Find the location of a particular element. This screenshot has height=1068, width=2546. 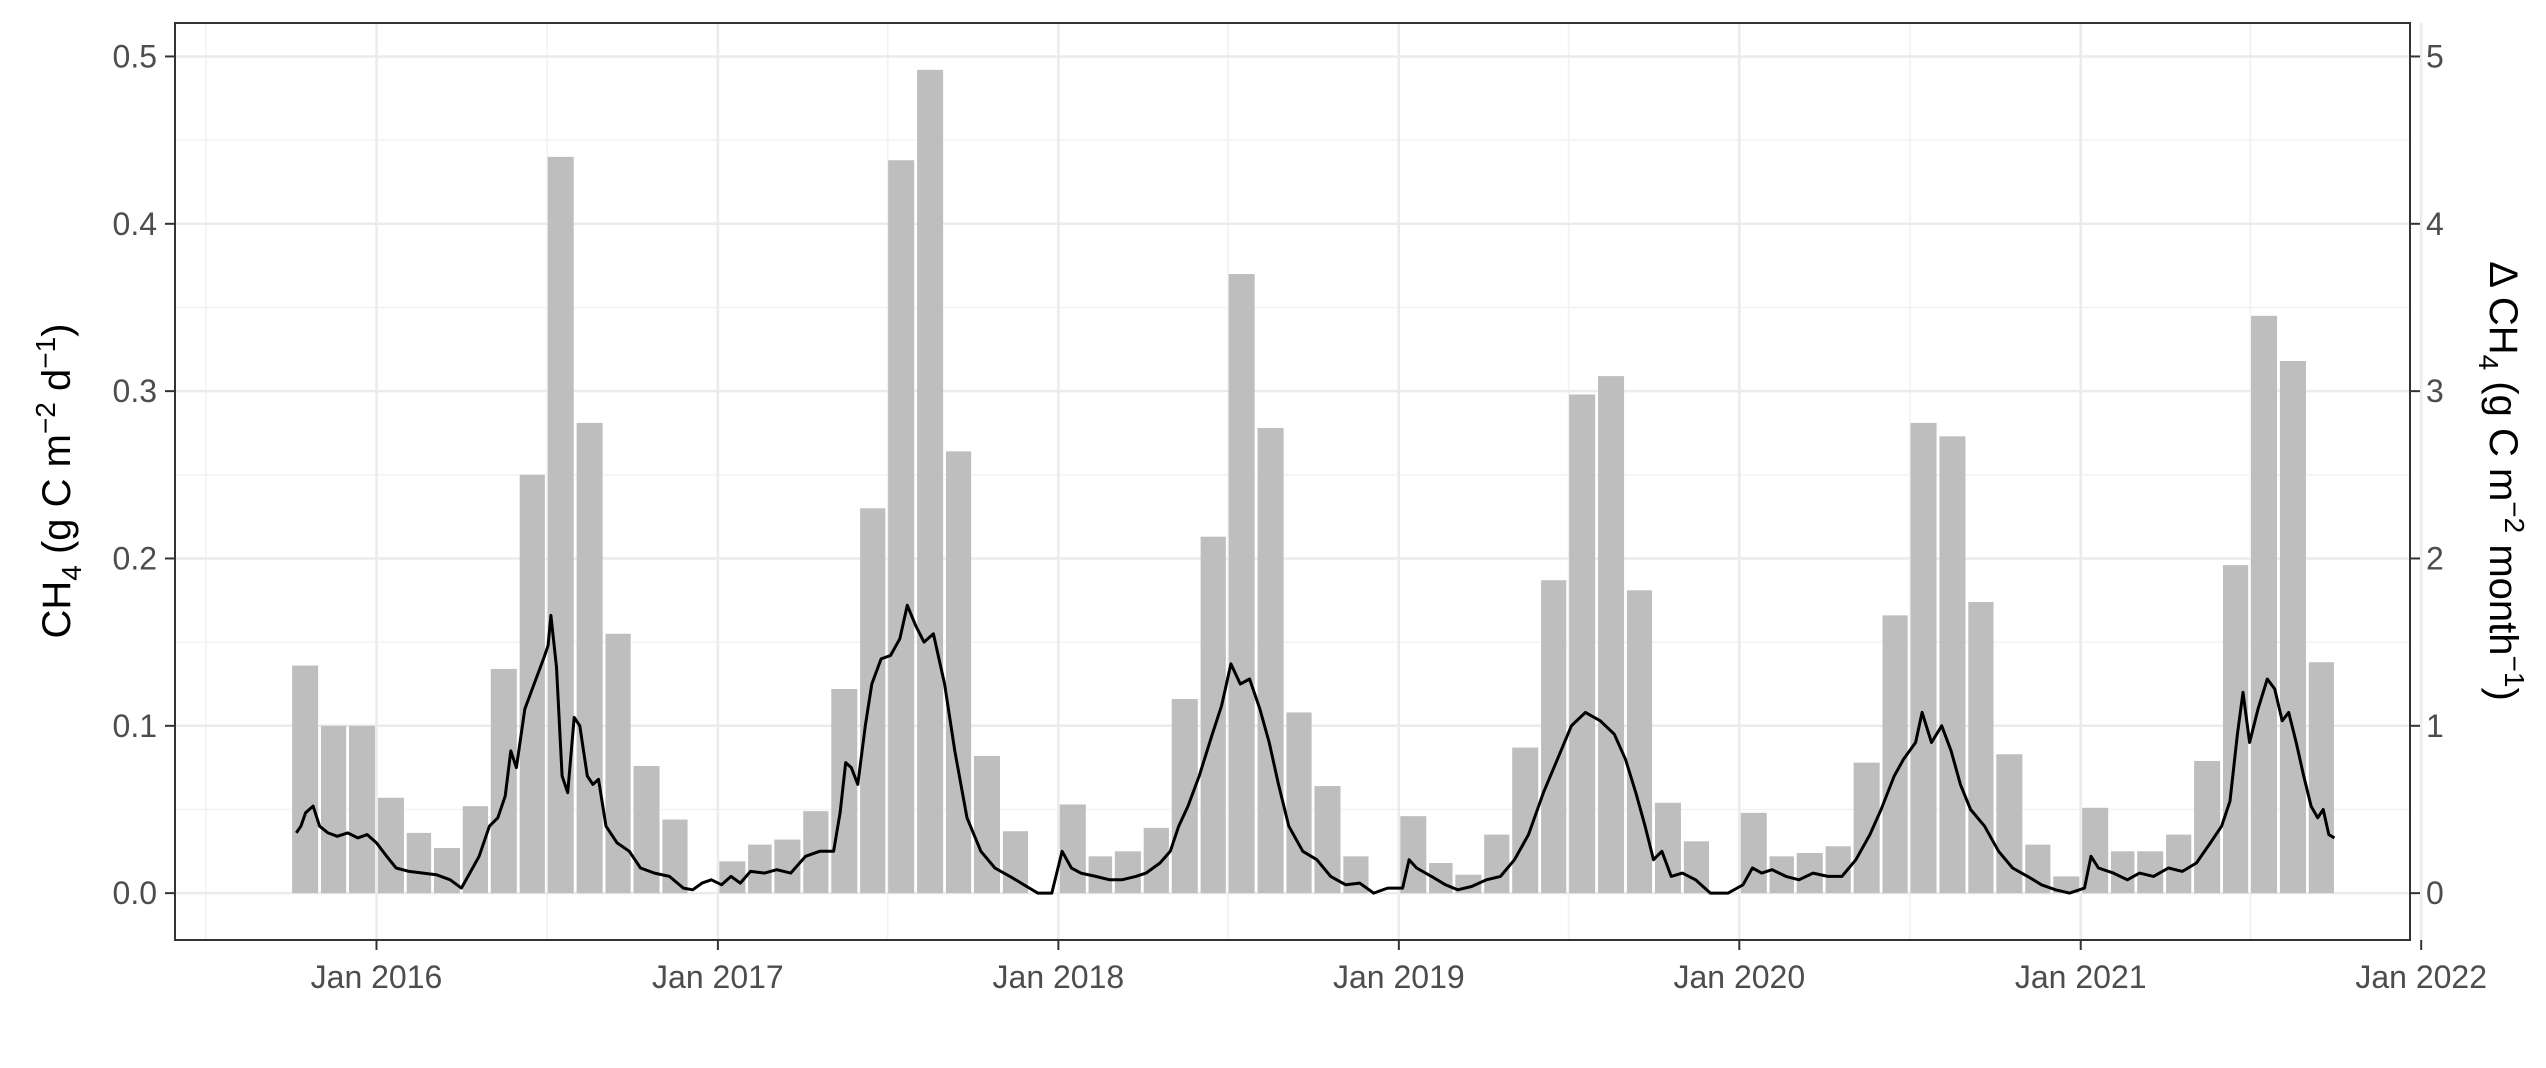

left-axis-title-main: CH is located at coordinates (57, 610).